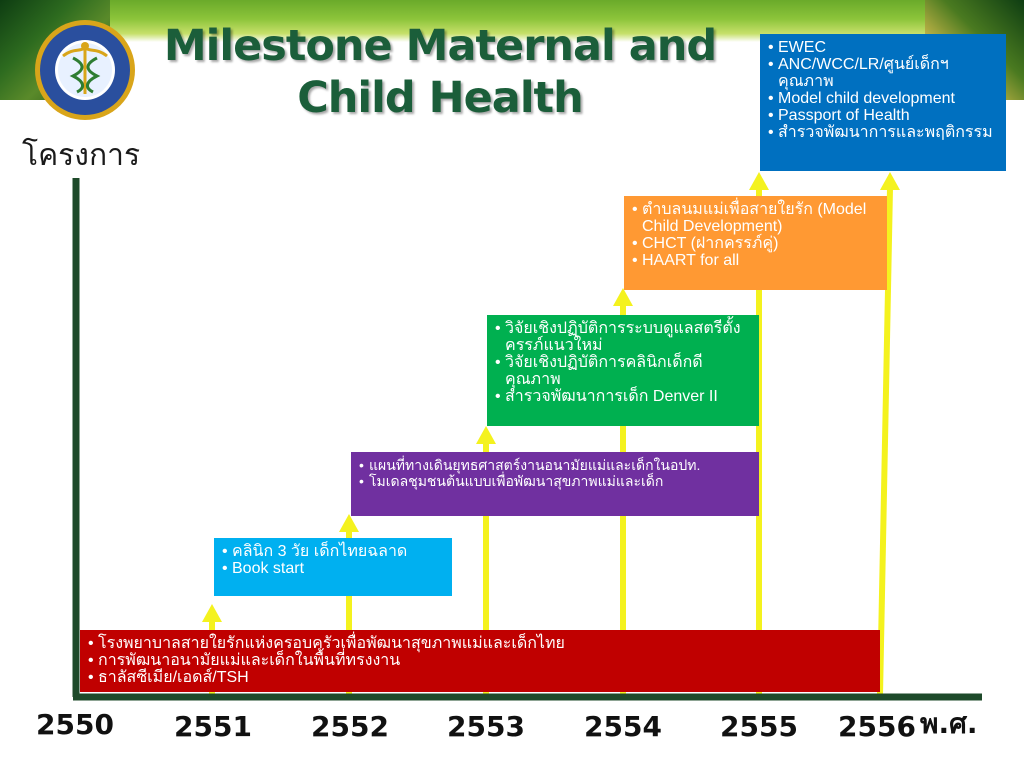 This screenshot has width=1024, height=768. Describe the element at coordinates (884, 73) in the screenshot. I see `milestone-item: ANC/WCC/LR/ศูนย์เด็กฯ คุณภาพ` at that location.